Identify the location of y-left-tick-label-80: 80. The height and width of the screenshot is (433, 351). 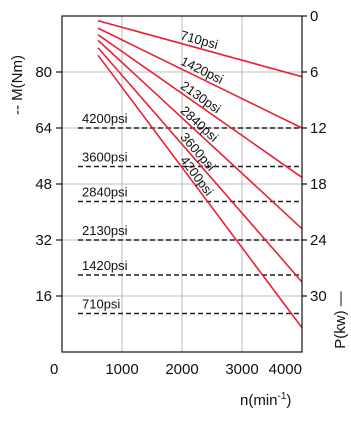
(43, 72).